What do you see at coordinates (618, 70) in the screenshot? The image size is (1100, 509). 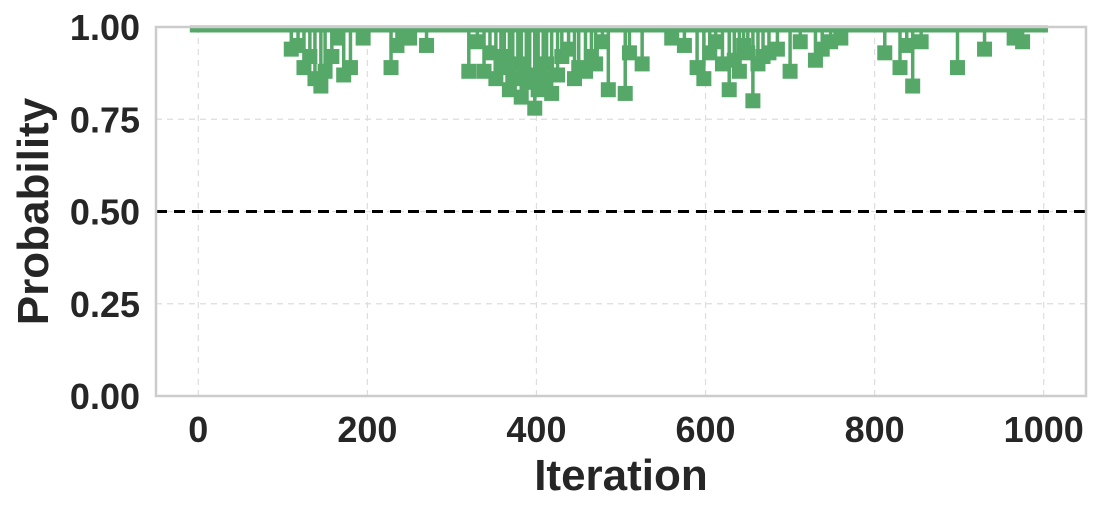 I see `series-layer` at bounding box center [618, 70].